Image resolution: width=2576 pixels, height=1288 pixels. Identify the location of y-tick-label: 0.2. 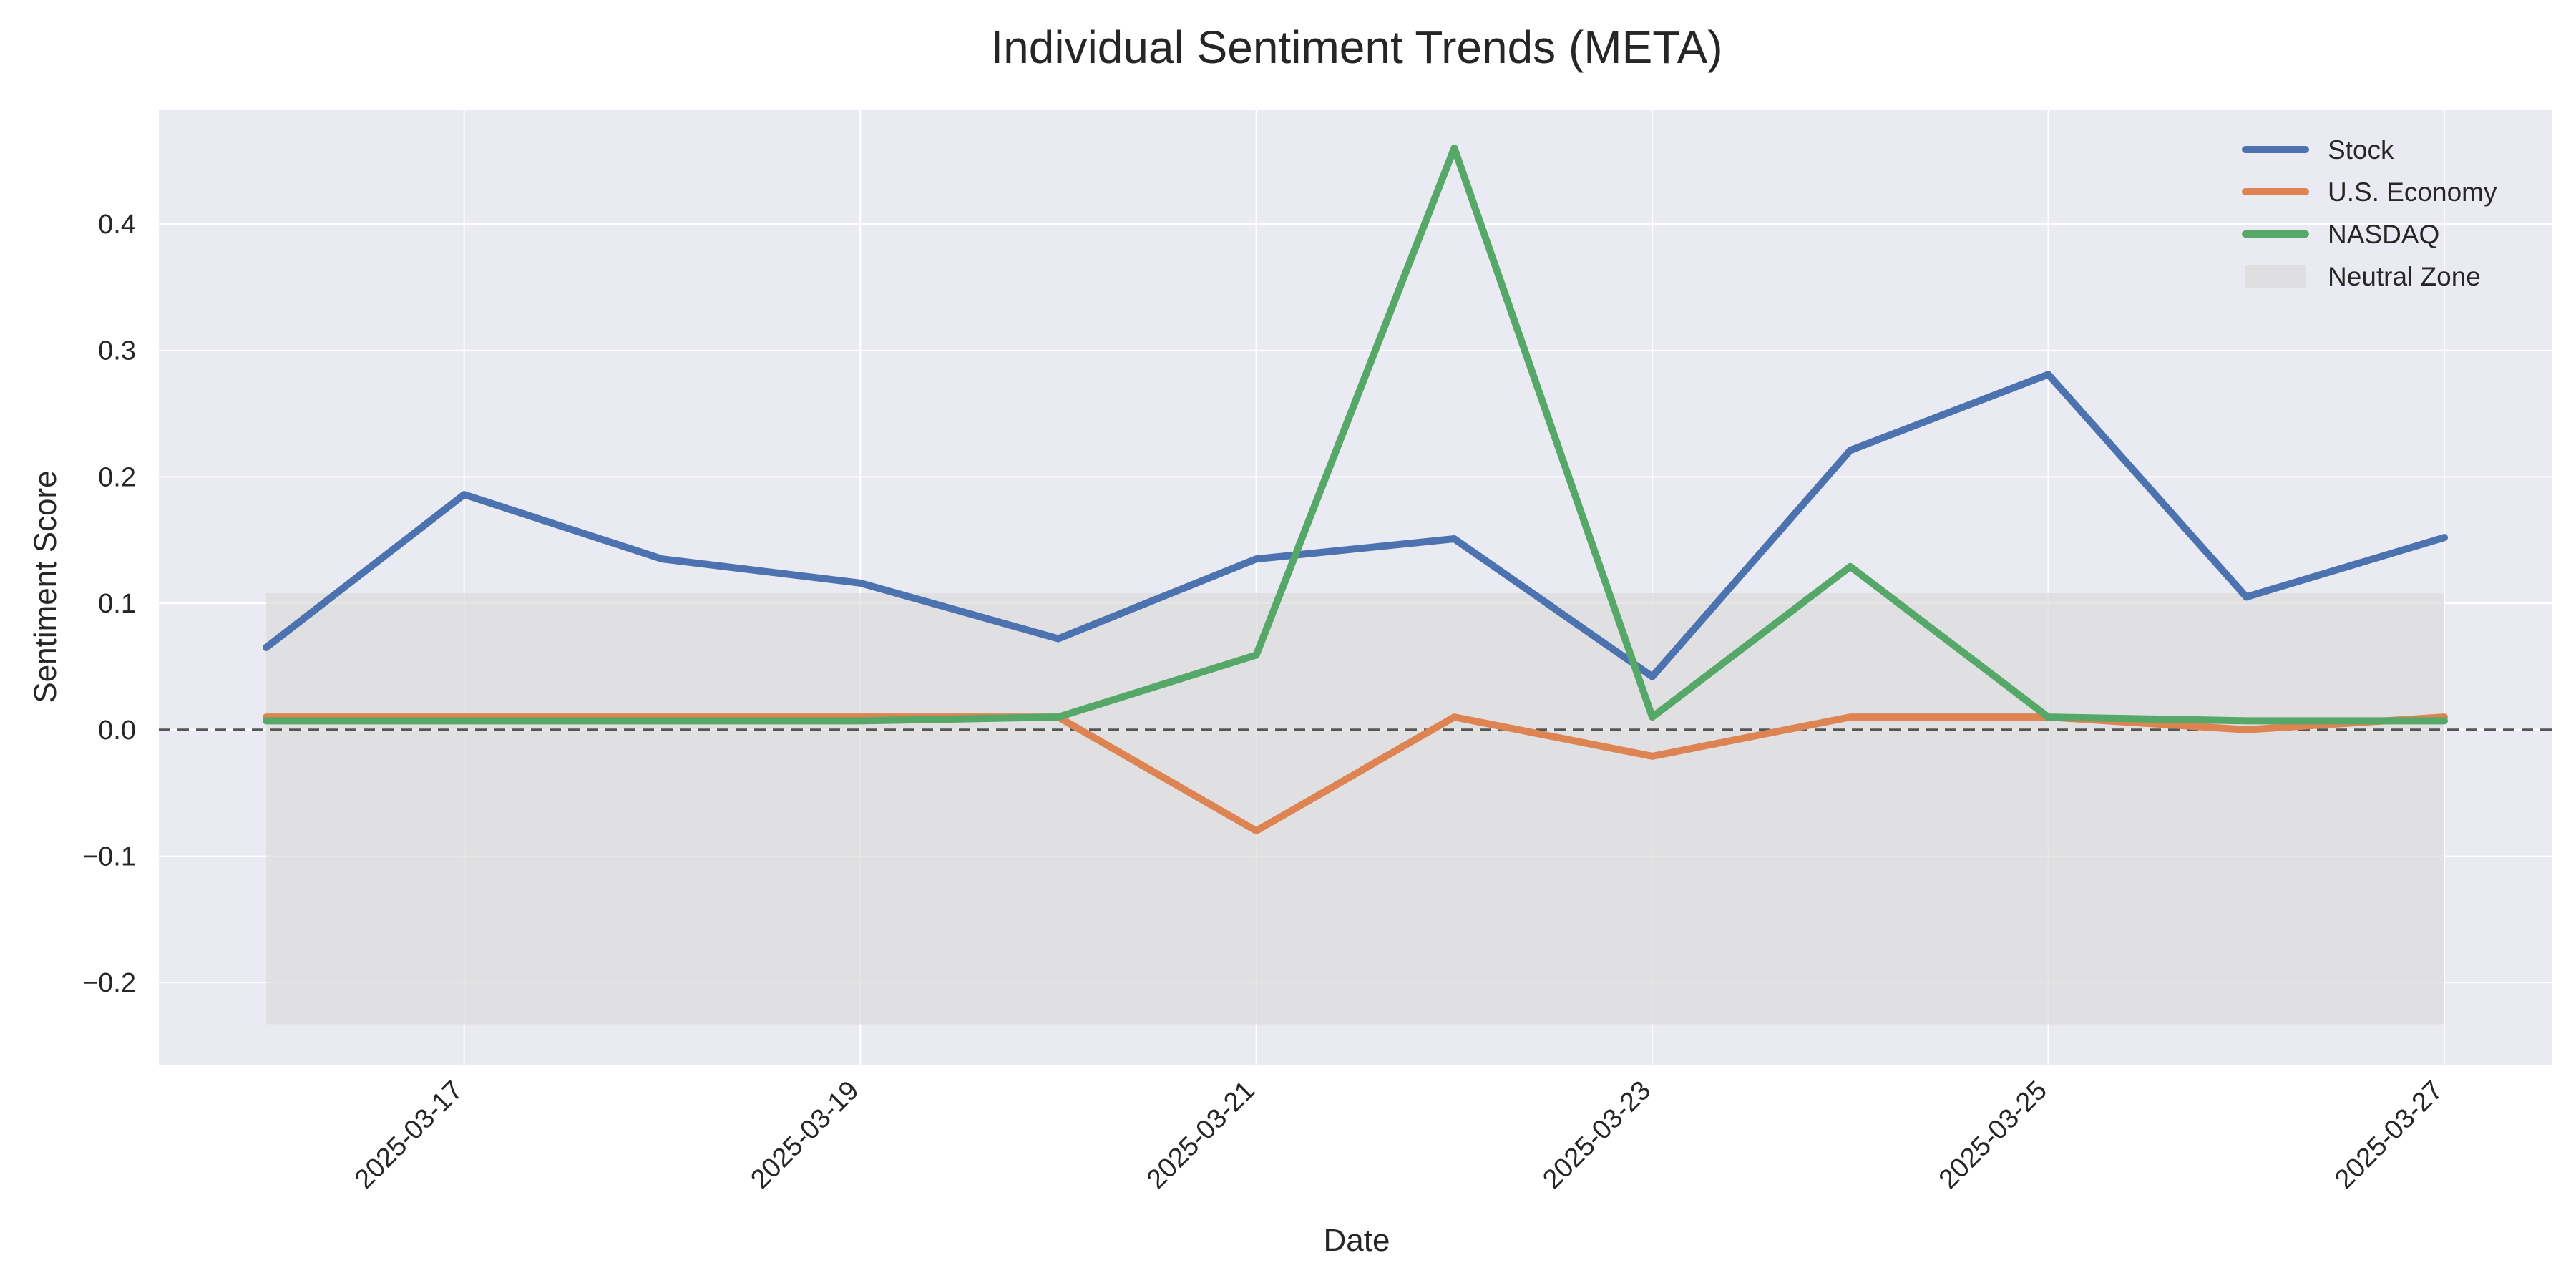
(117, 477).